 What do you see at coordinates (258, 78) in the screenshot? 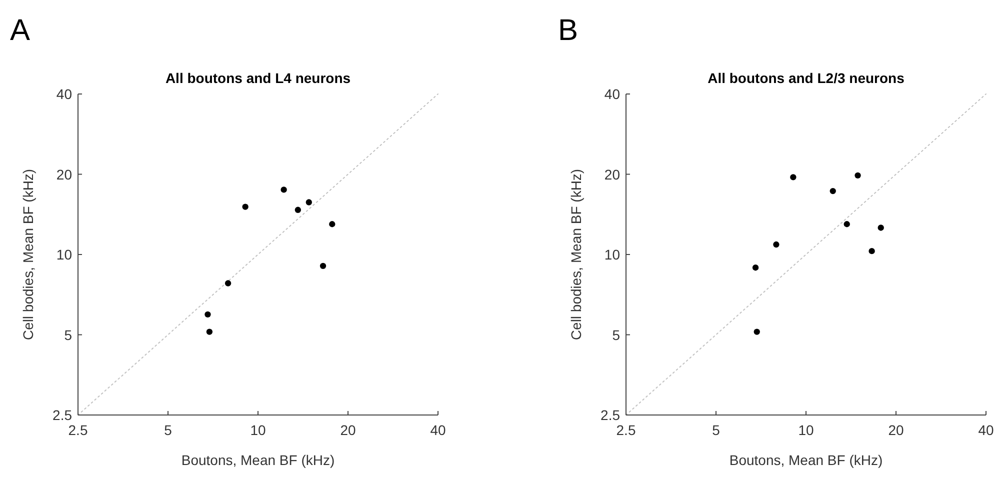
I see `chart-title: All boutons and L4 neurons` at bounding box center [258, 78].